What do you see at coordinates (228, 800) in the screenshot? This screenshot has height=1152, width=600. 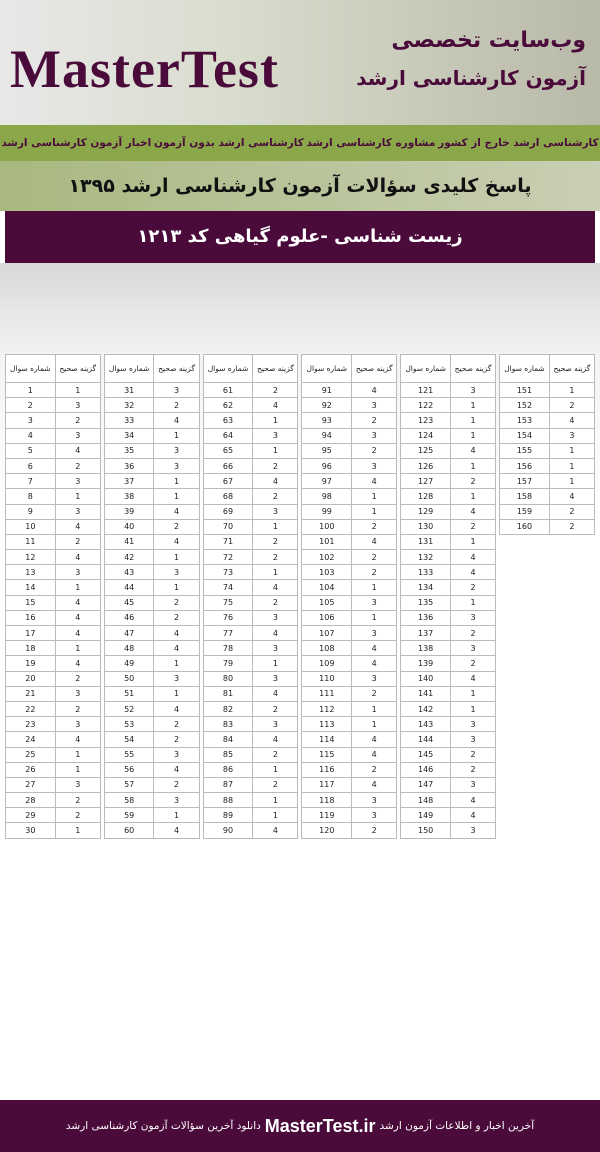 I see `question-number: 88` at bounding box center [228, 800].